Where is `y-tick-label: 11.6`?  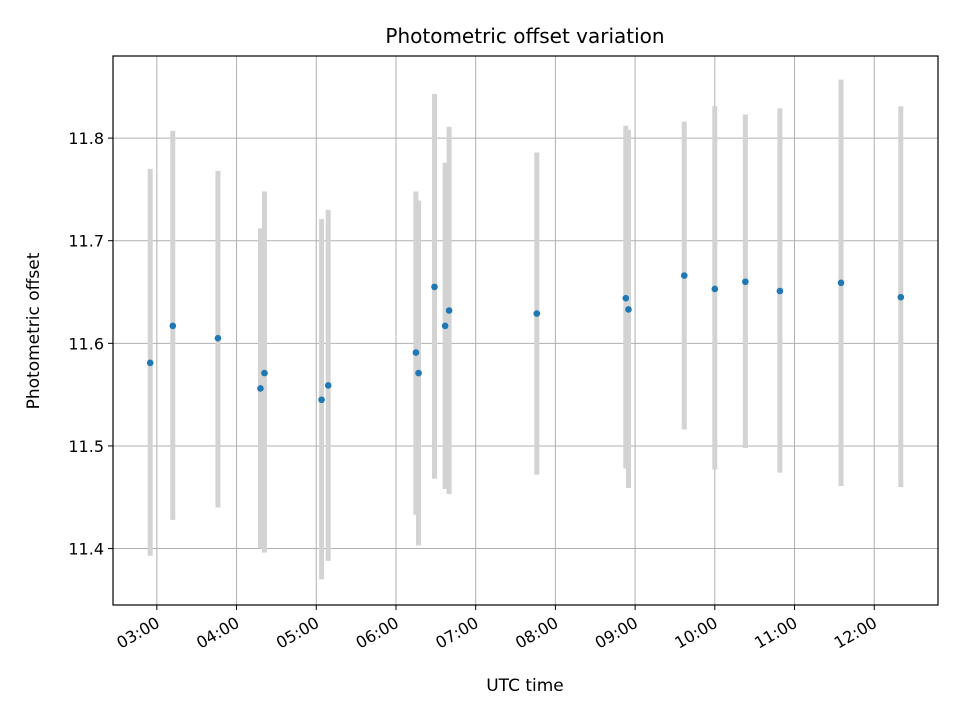
y-tick-label: 11.6 is located at coordinates (86, 343).